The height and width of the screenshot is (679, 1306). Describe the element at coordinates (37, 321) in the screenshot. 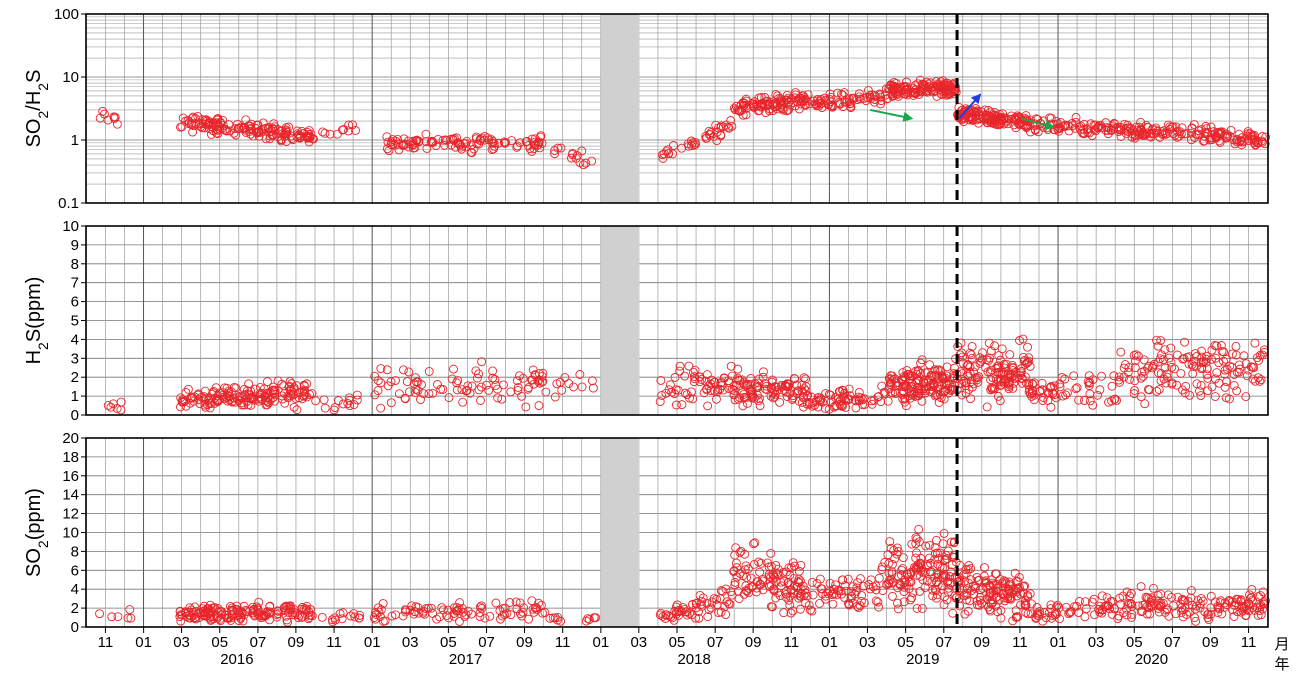

I see `y-axis-label: H2S(ppm)` at that location.